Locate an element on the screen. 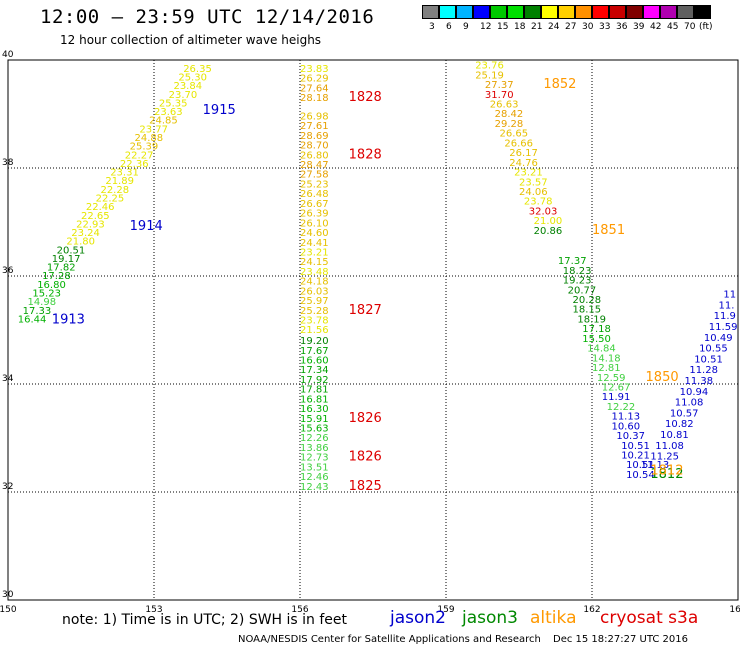 The height and width of the screenshot is (650, 740). pass-time-label: 1828 is located at coordinates (365, 154).